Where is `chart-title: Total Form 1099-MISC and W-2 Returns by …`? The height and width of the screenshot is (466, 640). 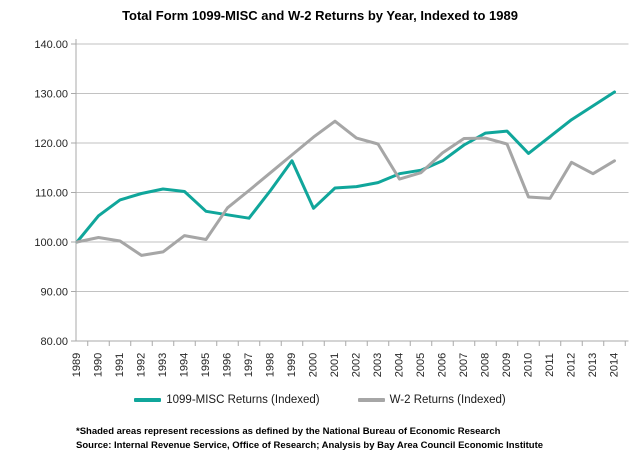
chart-title: Total Form 1099-MISC and W-2 Returns by … is located at coordinates (320, 15).